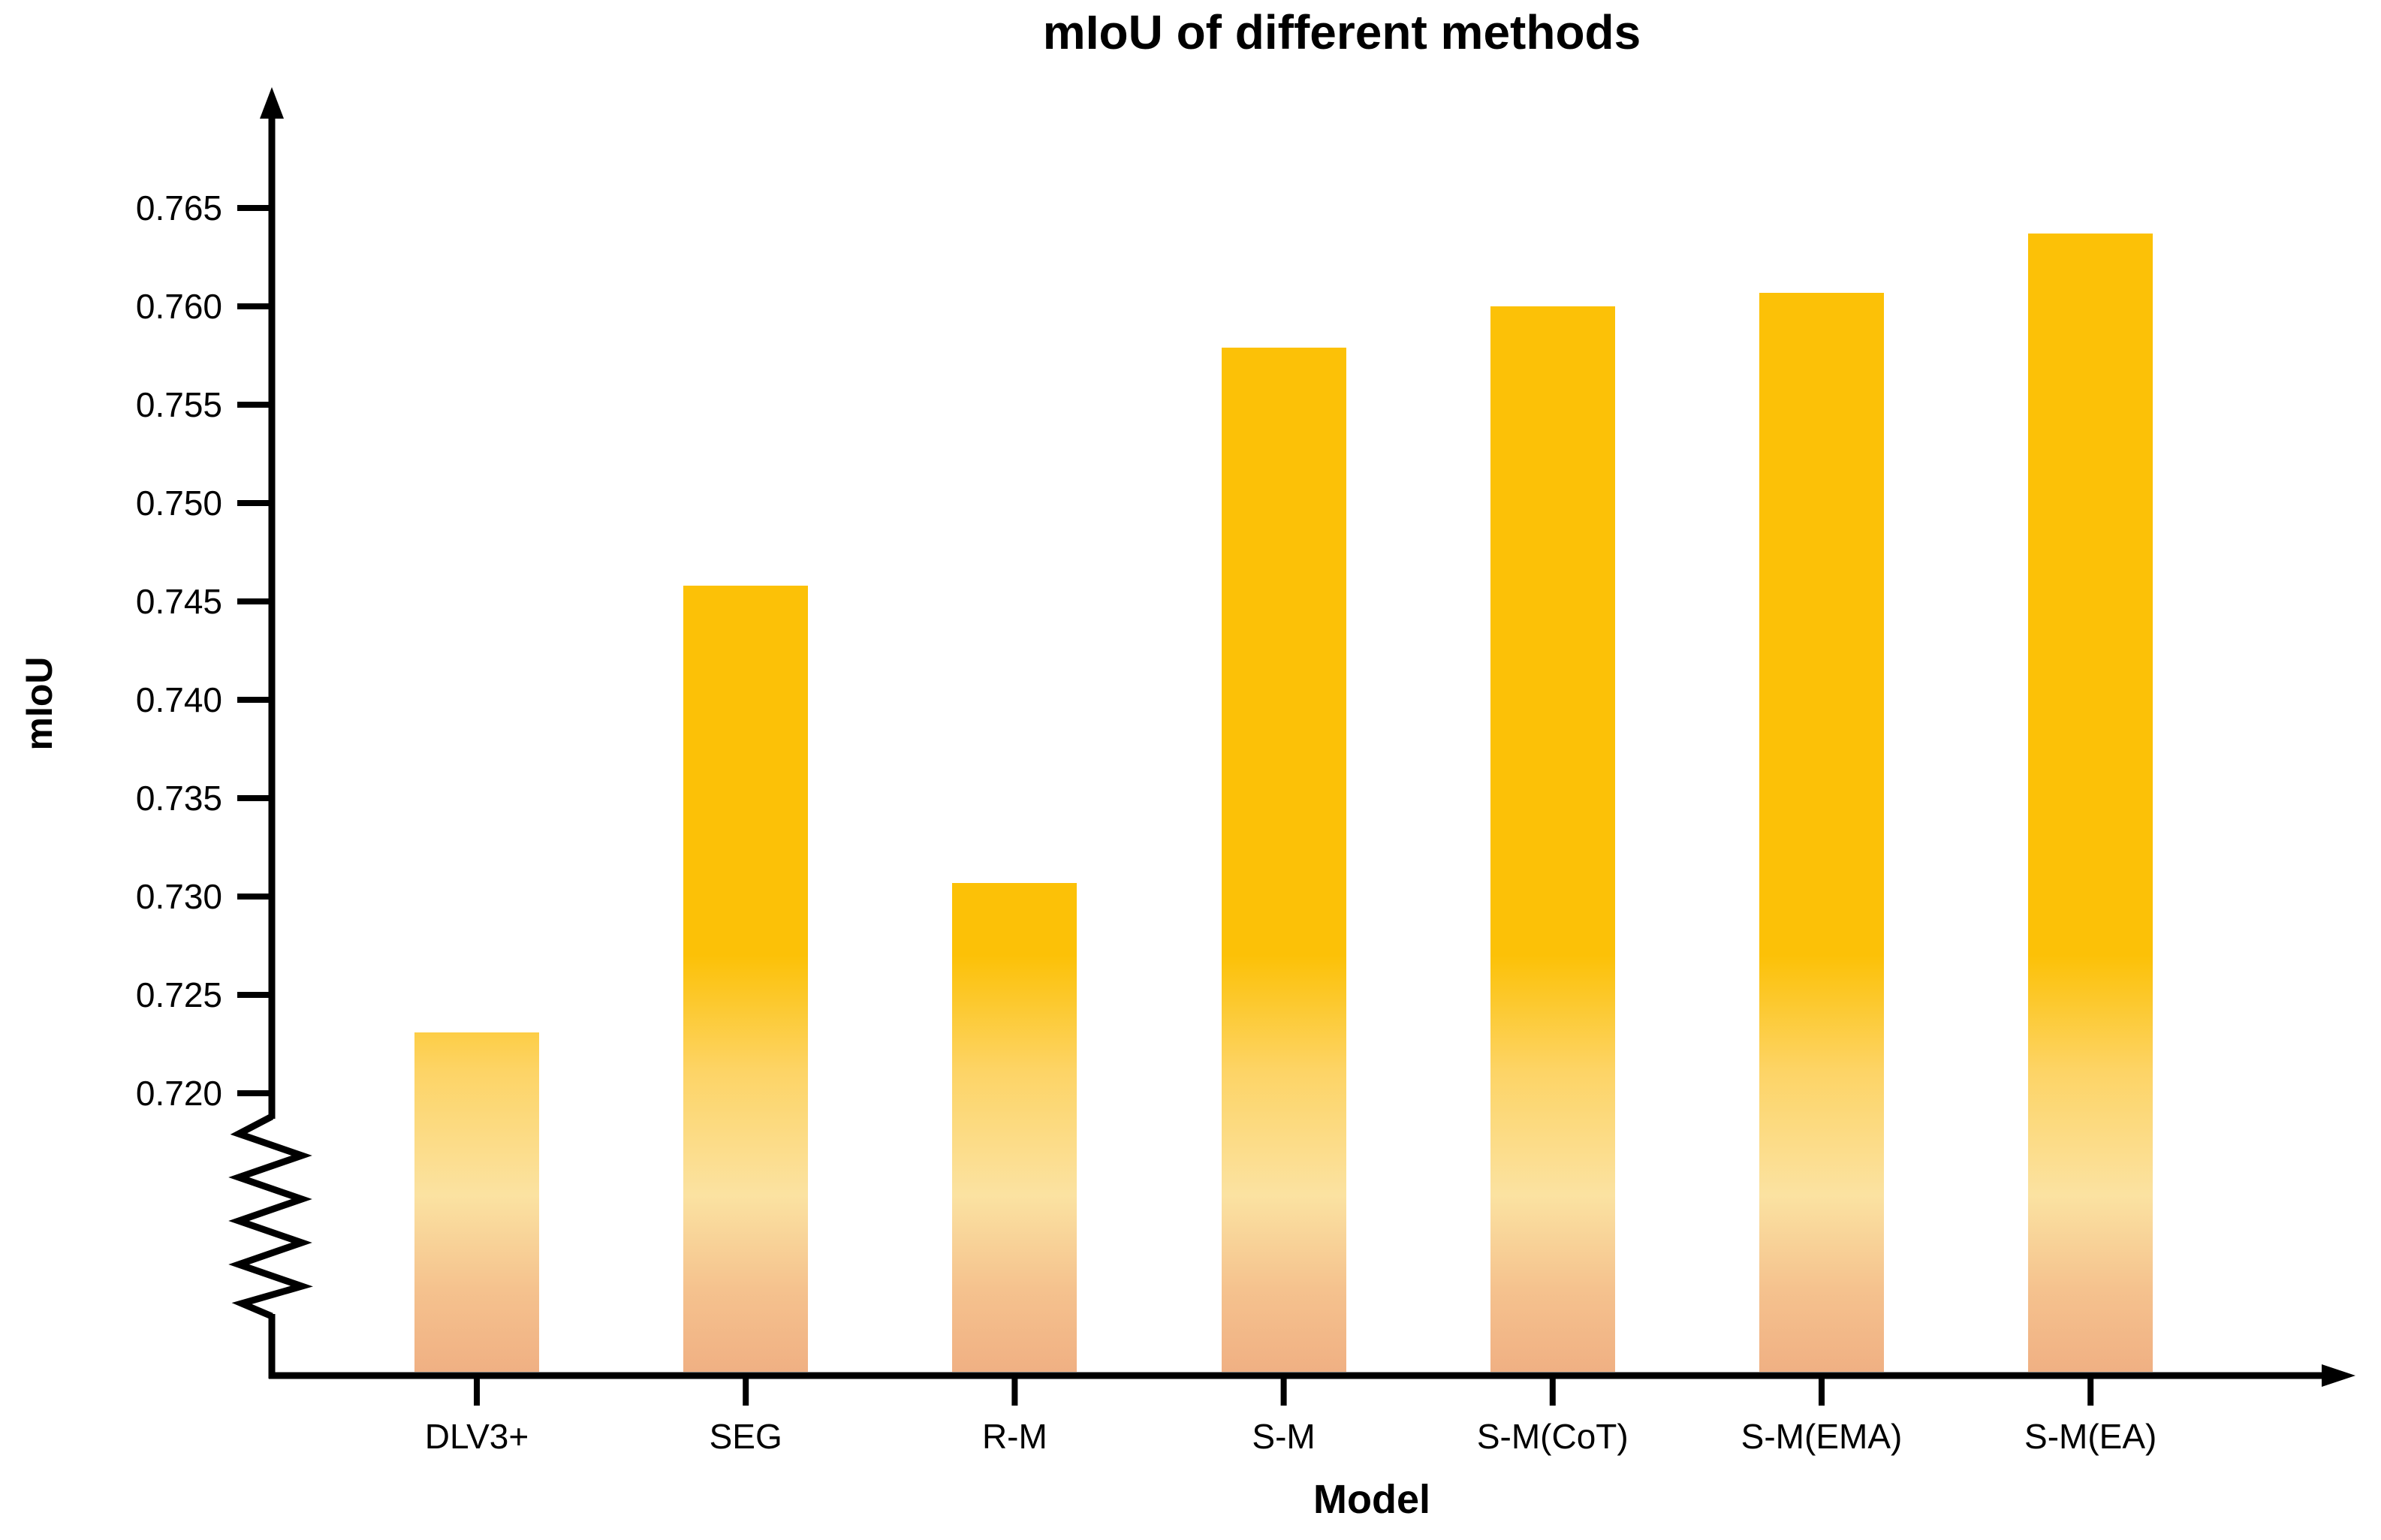 This screenshot has height=1540, width=2381. What do you see at coordinates (178, 404) in the screenshot?
I see `y-tick-label: 0.755` at bounding box center [178, 404].